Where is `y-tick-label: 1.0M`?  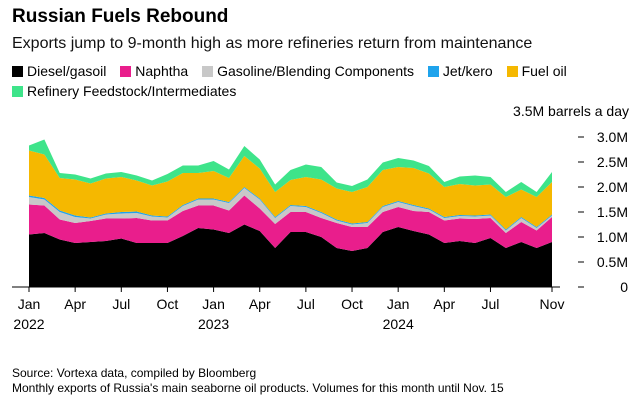
y-tick-label: 1.0M is located at coordinates (612, 237).